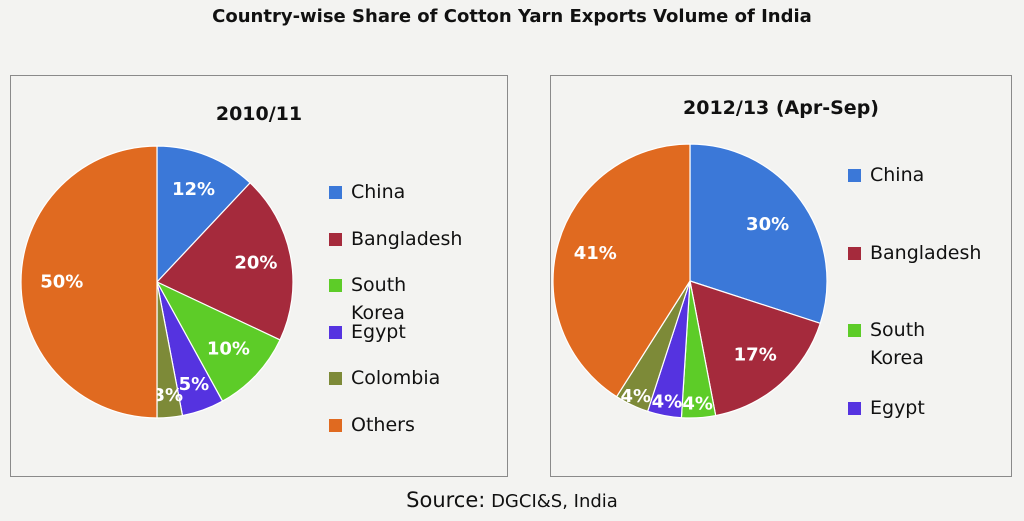  Describe the element at coordinates (259, 114) in the screenshot. I see `pie-title: 2010/11` at that location.